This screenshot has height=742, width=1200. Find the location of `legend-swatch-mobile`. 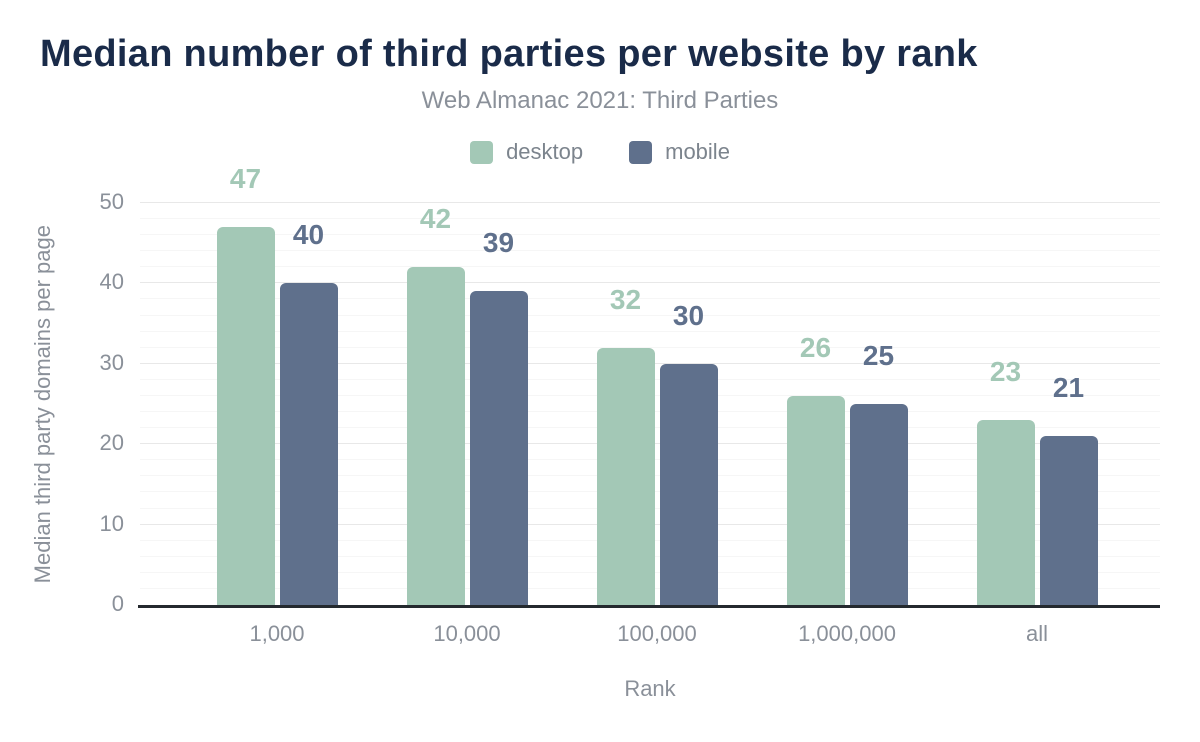

legend-swatch-mobile is located at coordinates (641, 152).